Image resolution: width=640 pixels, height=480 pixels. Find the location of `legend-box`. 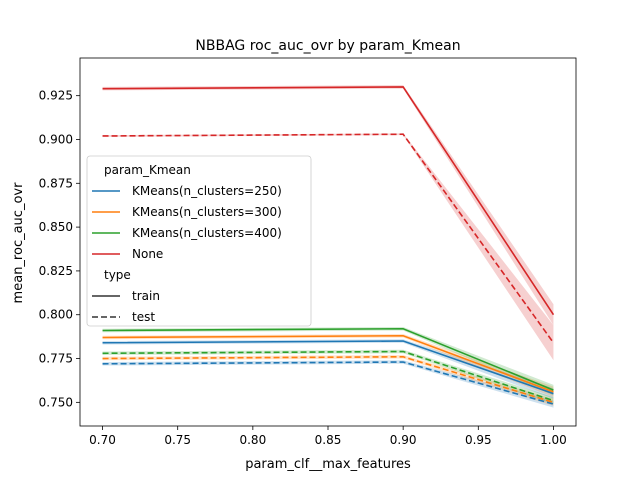

legend-box is located at coordinates (199, 241).